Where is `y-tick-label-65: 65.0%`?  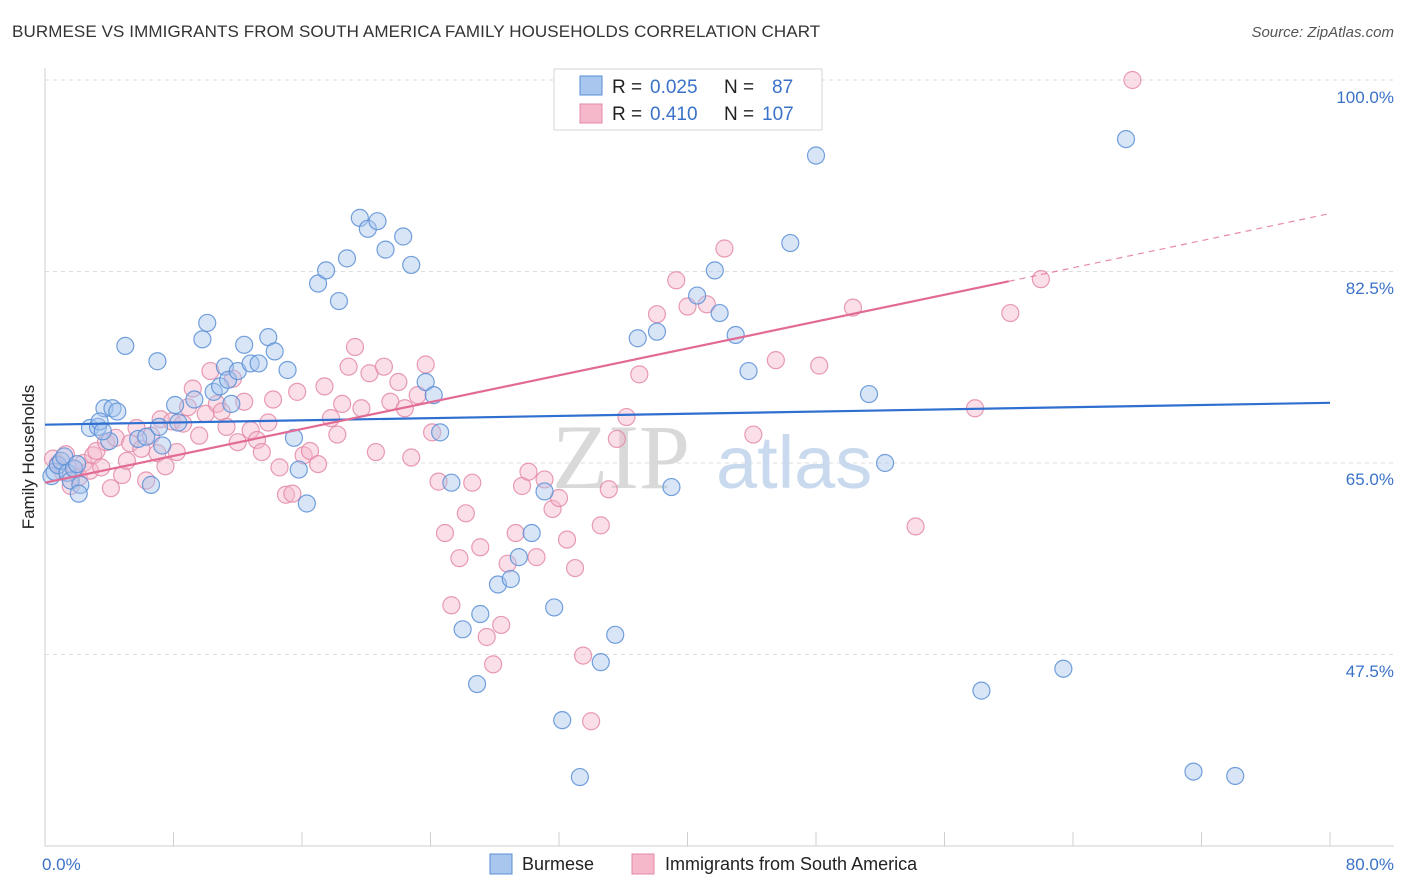 y-tick-label-65: 65.0% is located at coordinates (1370, 479).